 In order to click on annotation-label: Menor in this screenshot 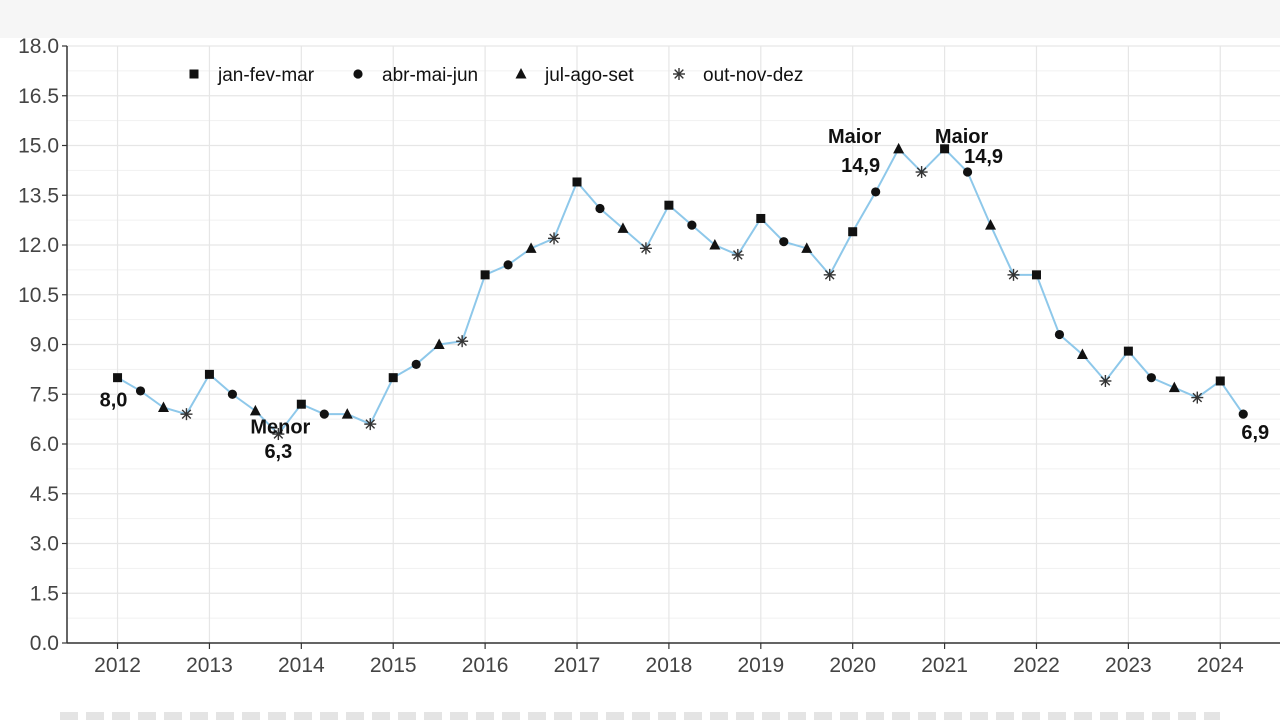, I will do `click(280, 428)`.